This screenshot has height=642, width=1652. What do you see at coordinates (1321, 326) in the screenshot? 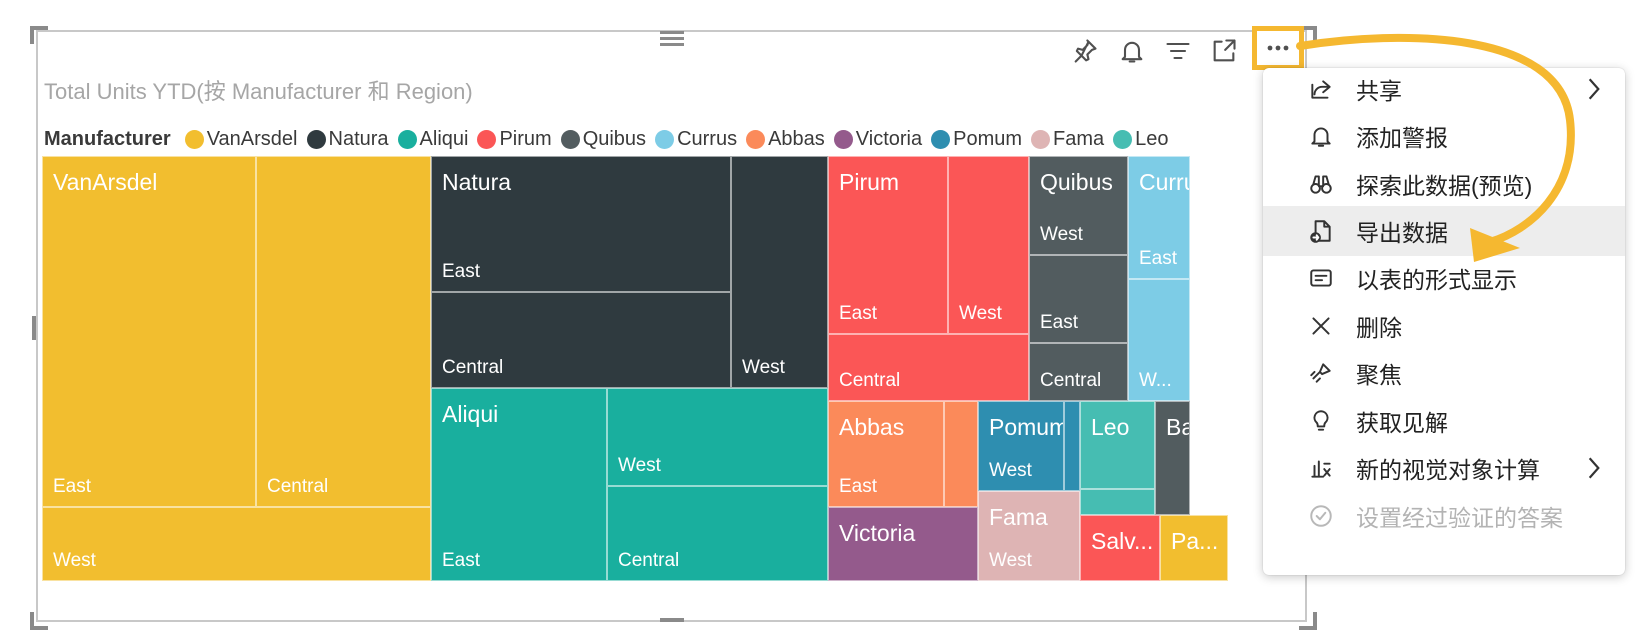
I see `close-icon` at bounding box center [1321, 326].